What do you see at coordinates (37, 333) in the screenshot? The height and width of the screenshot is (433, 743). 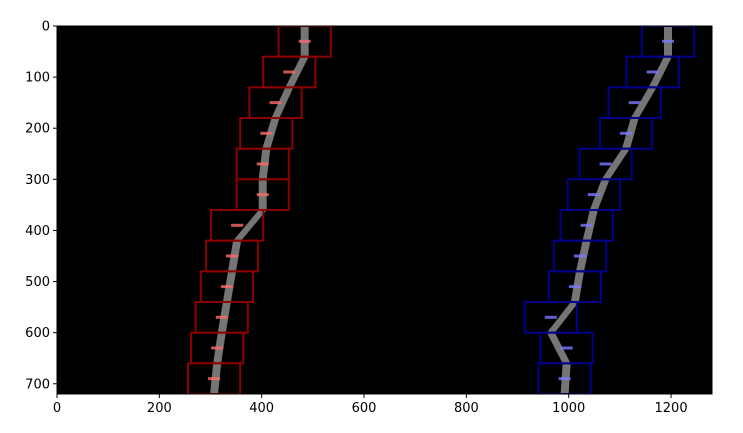 I see `y-tick-label: 600` at bounding box center [37, 333].